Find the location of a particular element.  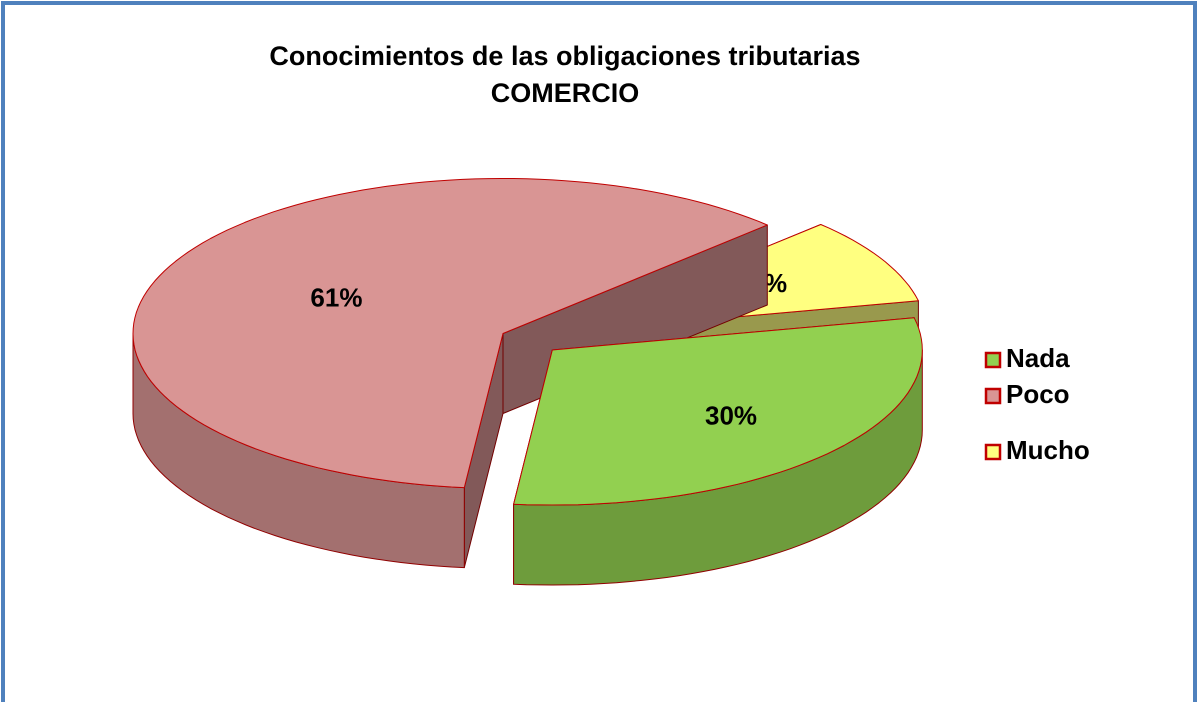

legend-label: Nada is located at coordinates (1038, 358).